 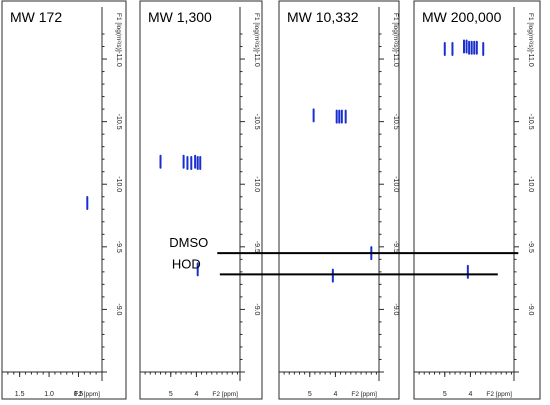 What do you see at coordinates (344, 245) in the screenshot?
I see `annotation-dmso: DMSO` at bounding box center [344, 245].